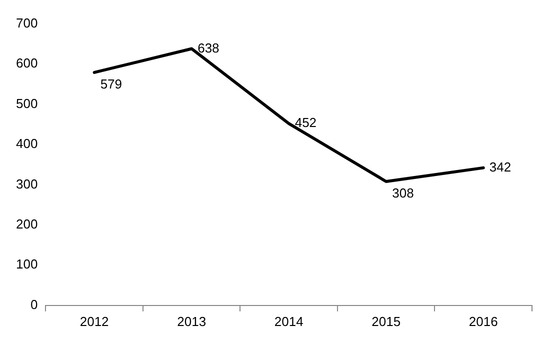  Describe the element at coordinates (34, 304) in the screenshot. I see `y-tick-label: 0` at that location.